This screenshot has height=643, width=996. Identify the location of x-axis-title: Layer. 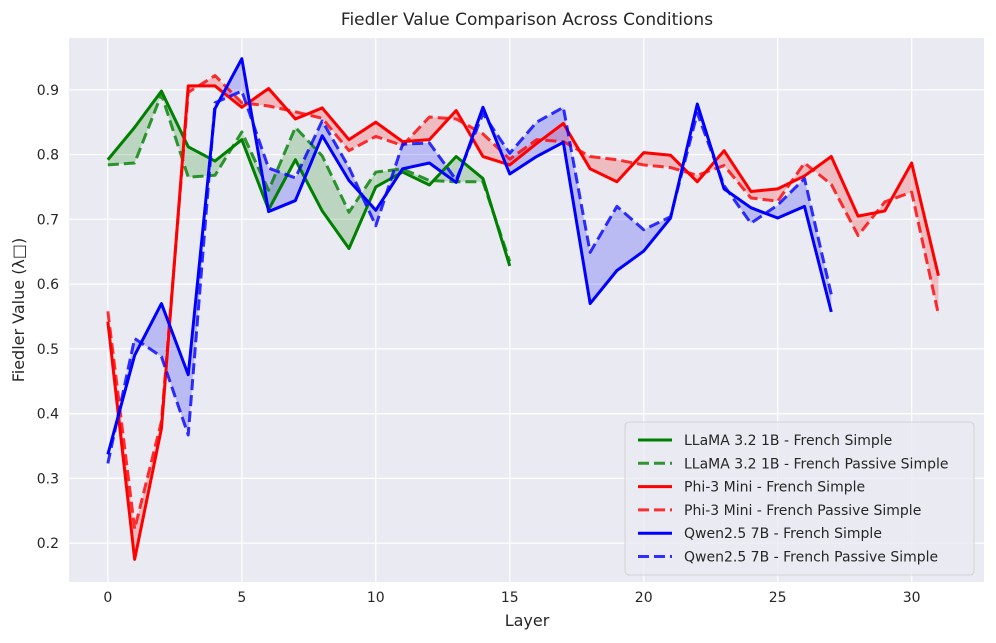
(527, 620).